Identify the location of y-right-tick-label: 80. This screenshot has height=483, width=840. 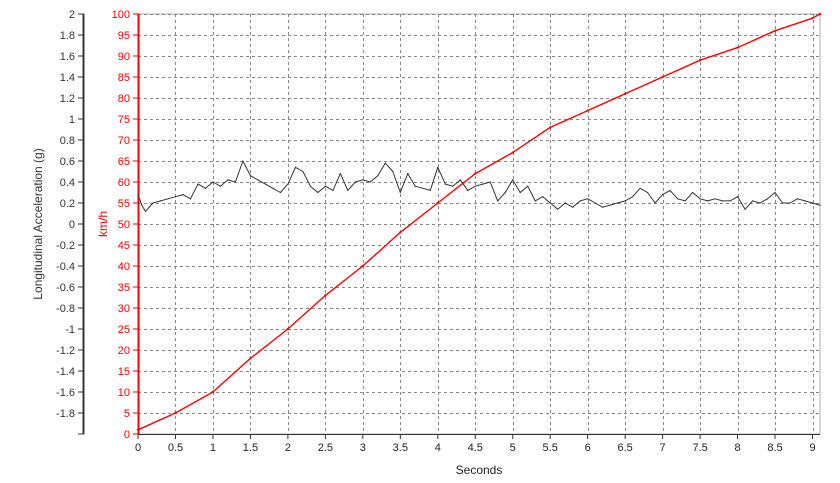
(124, 99).